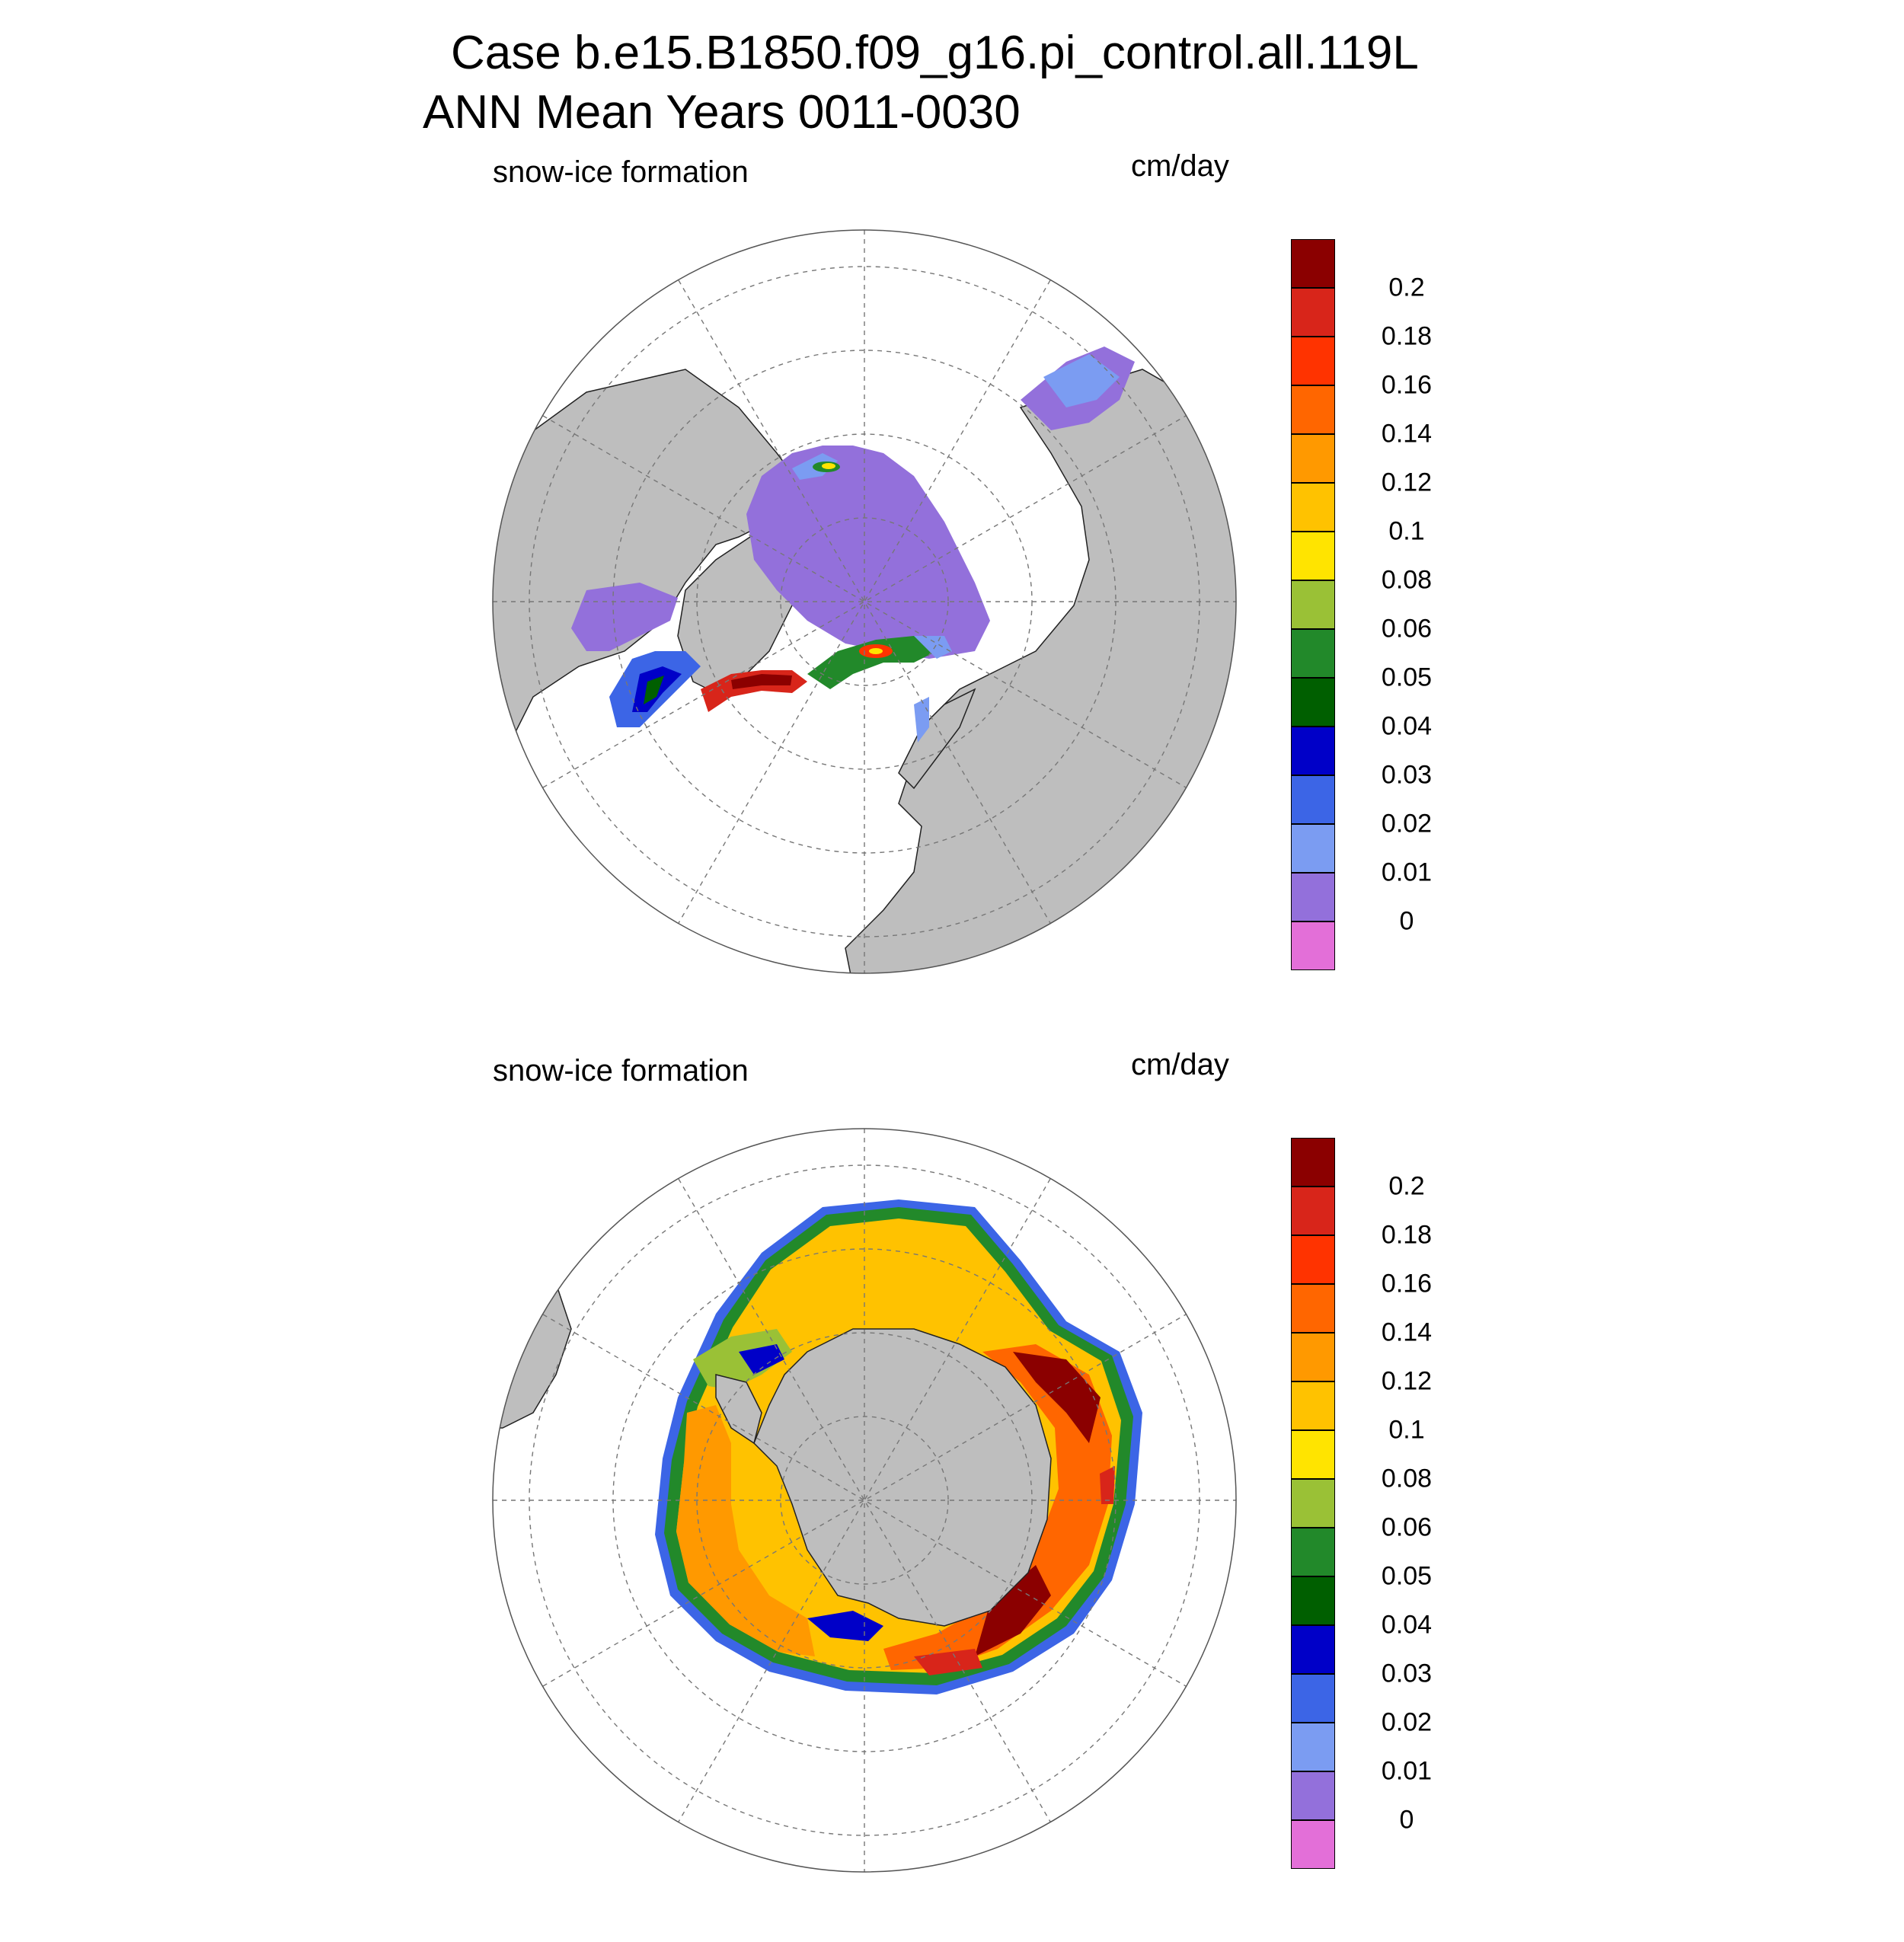  Describe the element at coordinates (948, 1662) in the screenshot. I see `ross-sea-high-rate` at that location.